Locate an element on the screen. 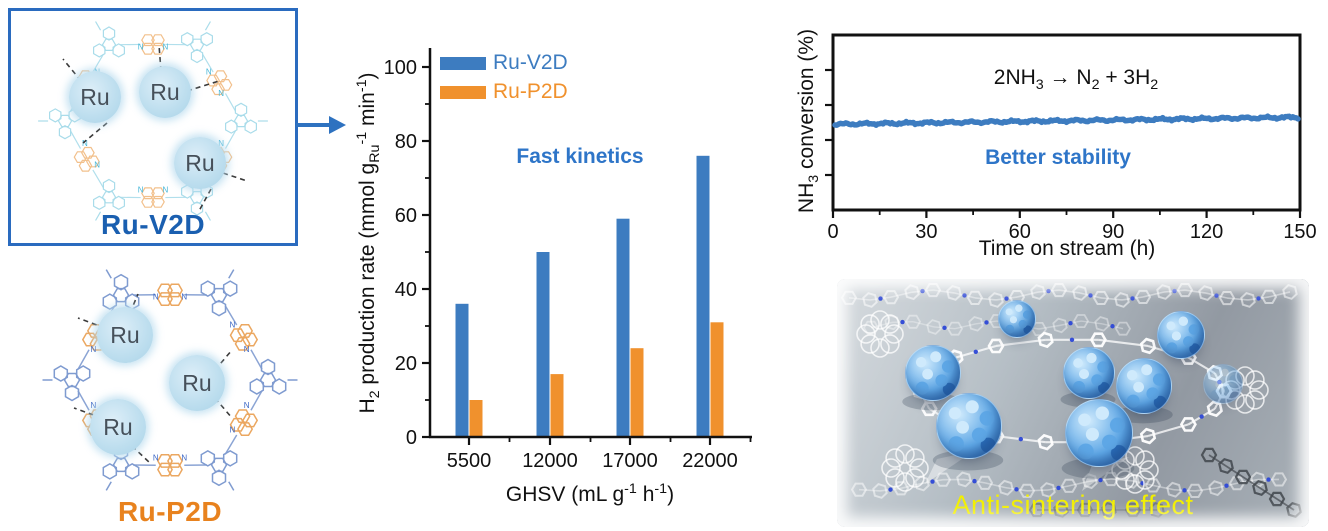 The width and height of the screenshot is (1328, 531). y-tick-label: 40 is located at coordinates (406, 290).